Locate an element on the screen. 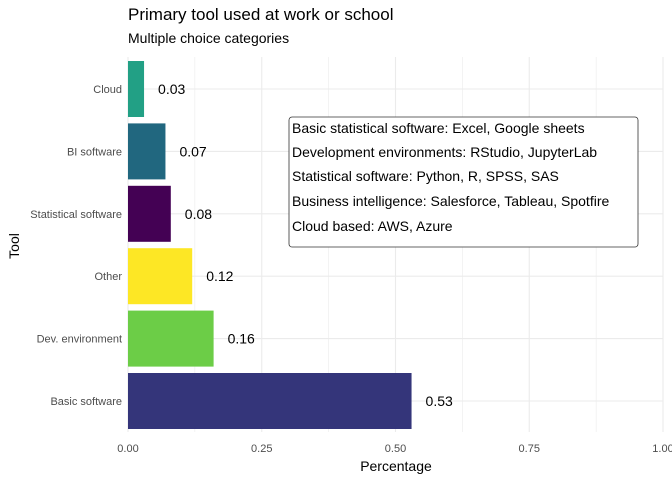 The height and width of the screenshot is (480, 672). y-tick-label: Basic software is located at coordinates (86, 402).